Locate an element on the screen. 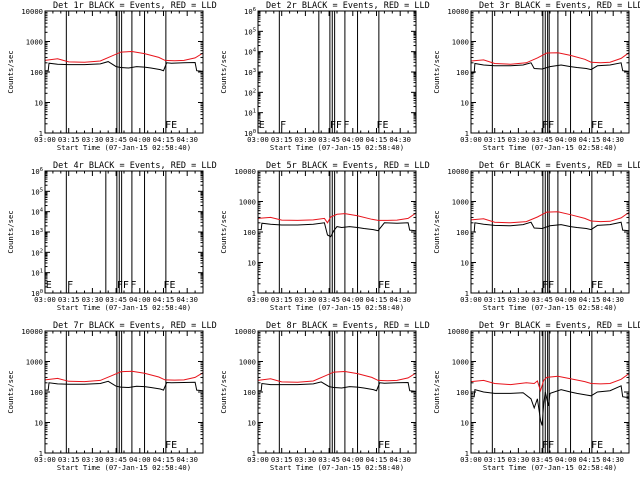 Image resolution: width=640 pixels, height=480 pixels. y-tick-label: 101 is located at coordinates (37, 273).